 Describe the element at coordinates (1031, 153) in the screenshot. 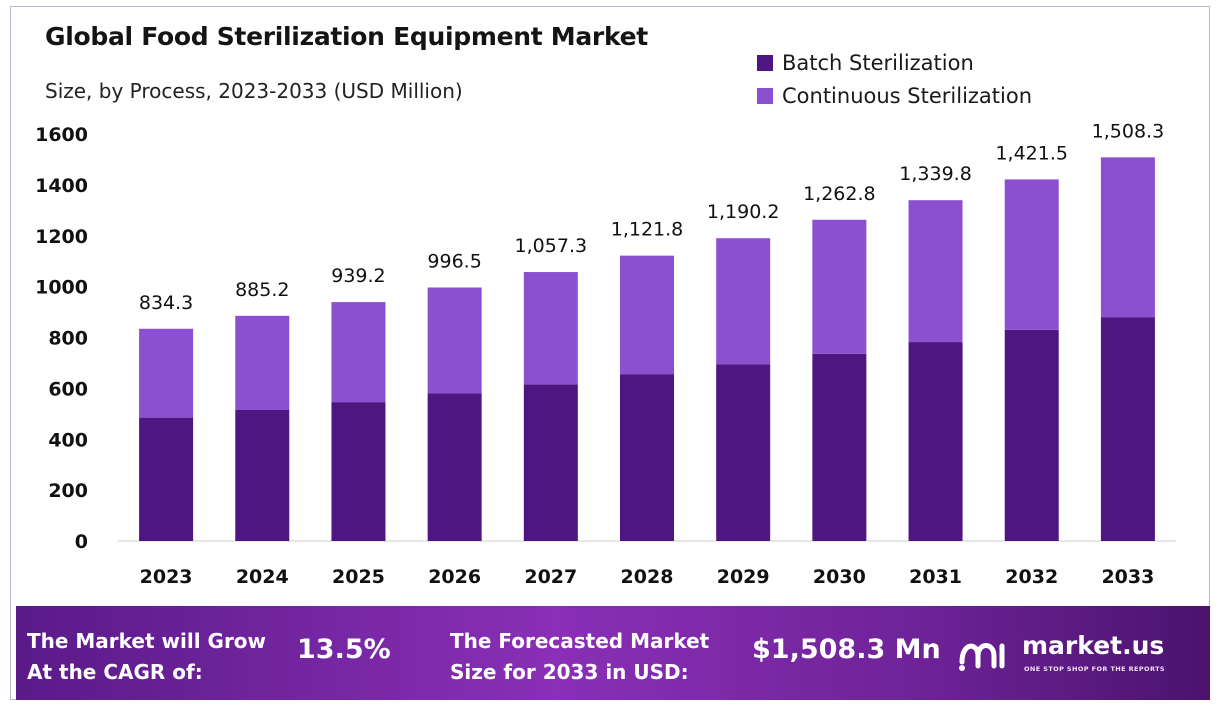

I see `bar-total-label: 1,421.5` at that location.